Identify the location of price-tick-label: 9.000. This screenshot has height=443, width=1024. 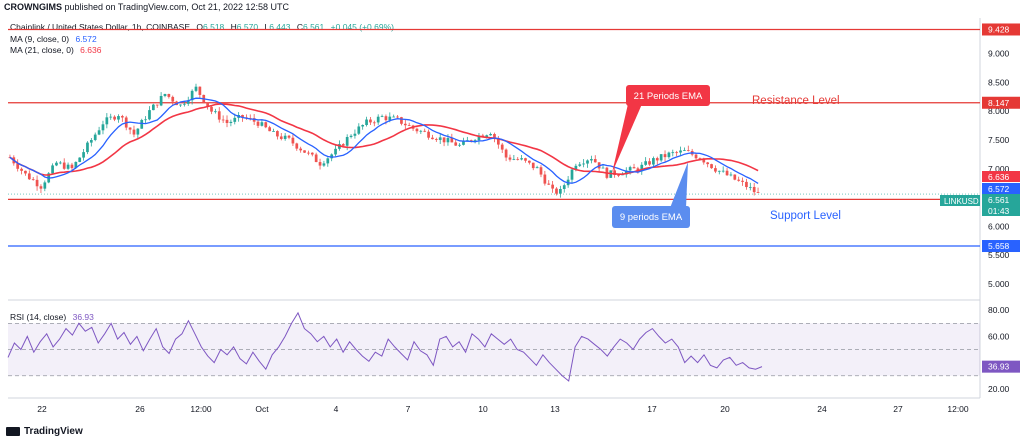
(999, 54).